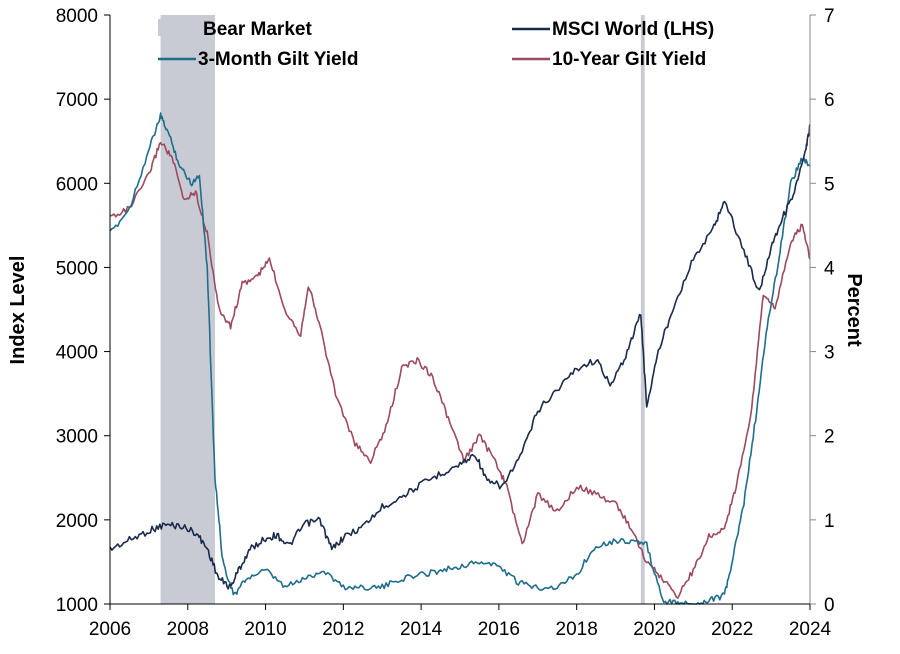  Describe the element at coordinates (829, 521) in the screenshot. I see `y-right-tick-label-1: 1` at that location.